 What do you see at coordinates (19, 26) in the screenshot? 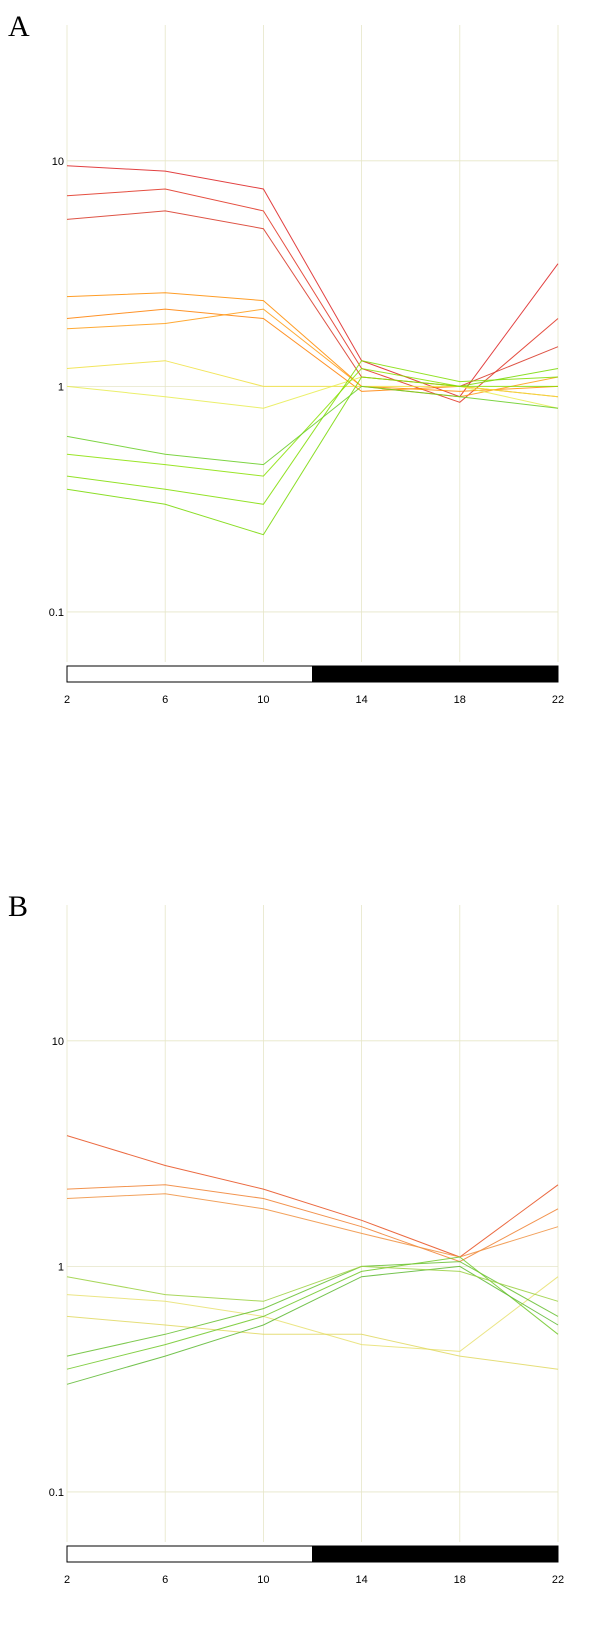
I see `panel-label: A` at bounding box center [19, 26].